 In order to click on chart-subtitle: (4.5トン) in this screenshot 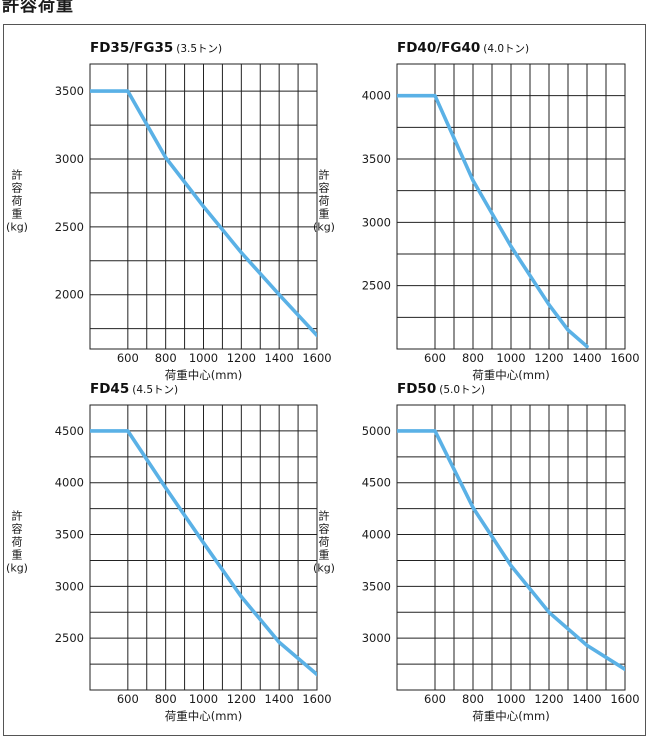, I will do `click(155, 390)`.